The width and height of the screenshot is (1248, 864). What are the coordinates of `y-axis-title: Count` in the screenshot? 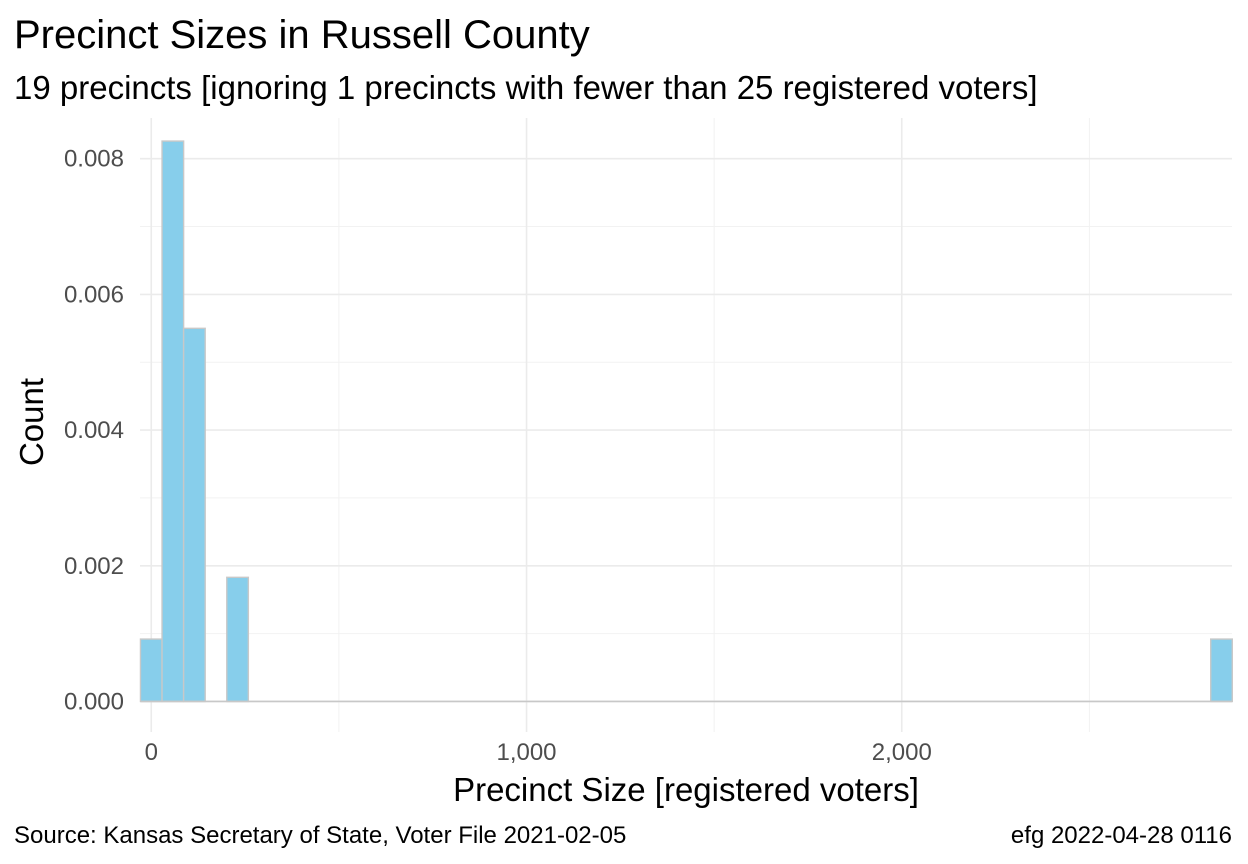 It's located at (31, 422).